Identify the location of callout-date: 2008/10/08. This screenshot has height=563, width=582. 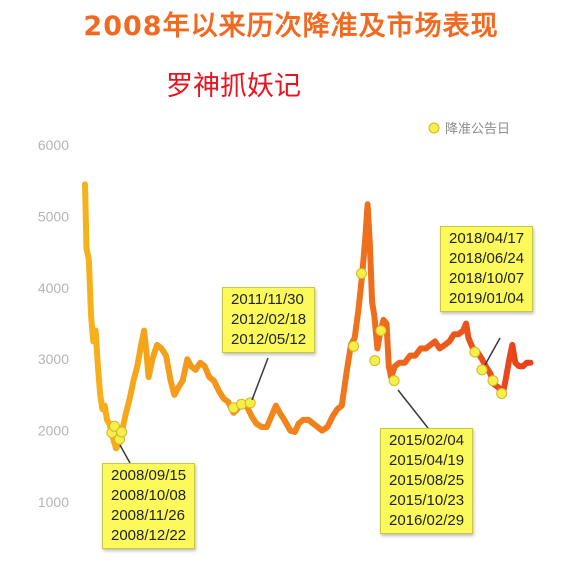
(149, 495).